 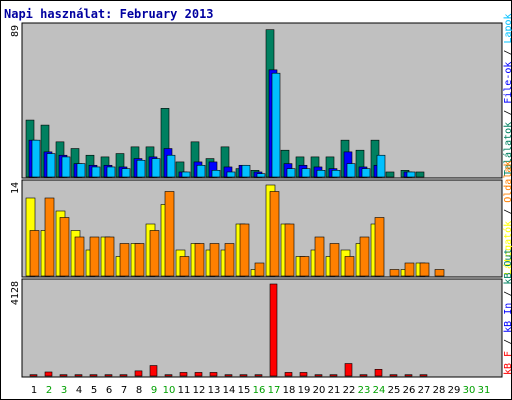 What do you see at coordinates (507, 83) in the screenshot?
I see `legend-entry: File-ok` at bounding box center [507, 83].